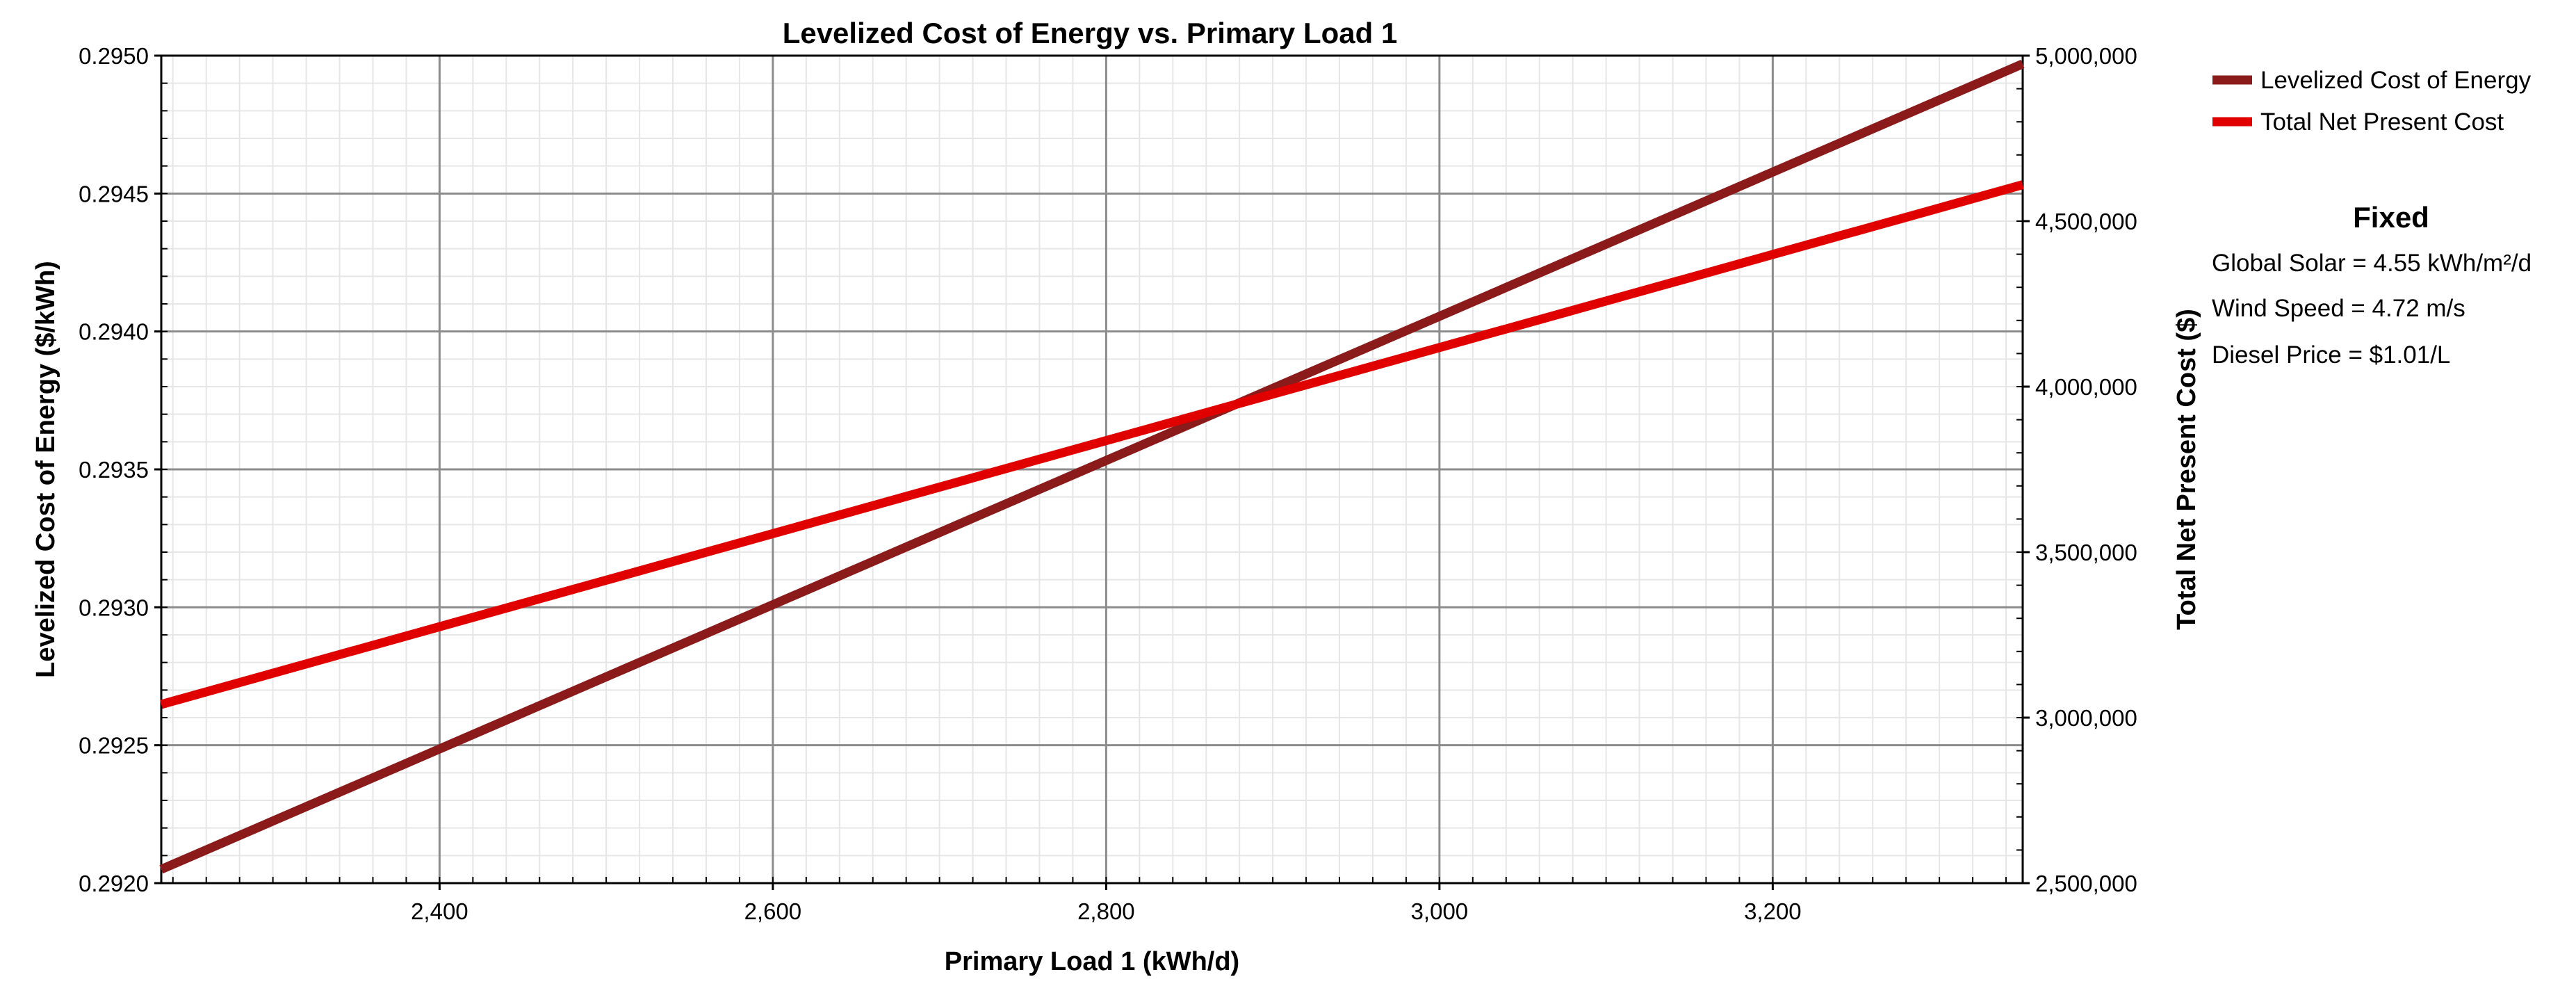  What do you see at coordinates (2391, 217) in the screenshot?
I see `fixed-title: Fixed` at bounding box center [2391, 217].